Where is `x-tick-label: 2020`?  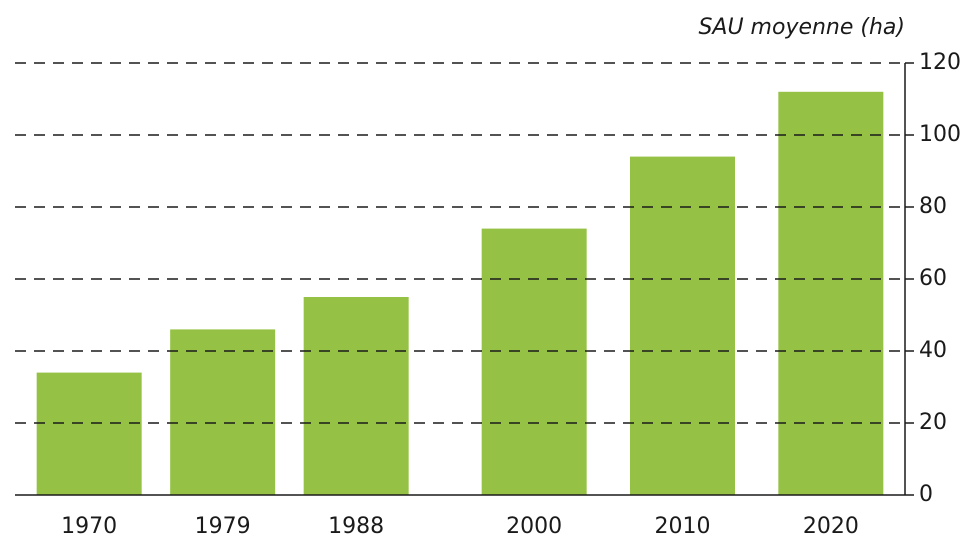
x-tick-label: 2020 is located at coordinates (831, 526).